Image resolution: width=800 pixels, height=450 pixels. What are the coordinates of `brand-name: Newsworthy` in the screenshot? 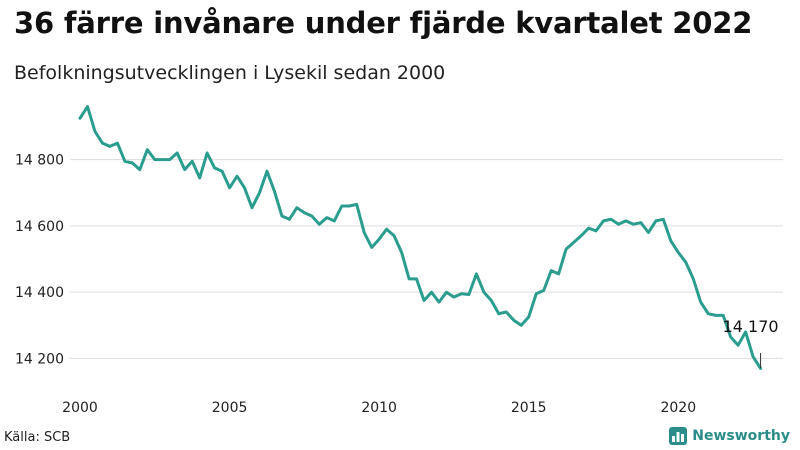 It's located at (741, 436).